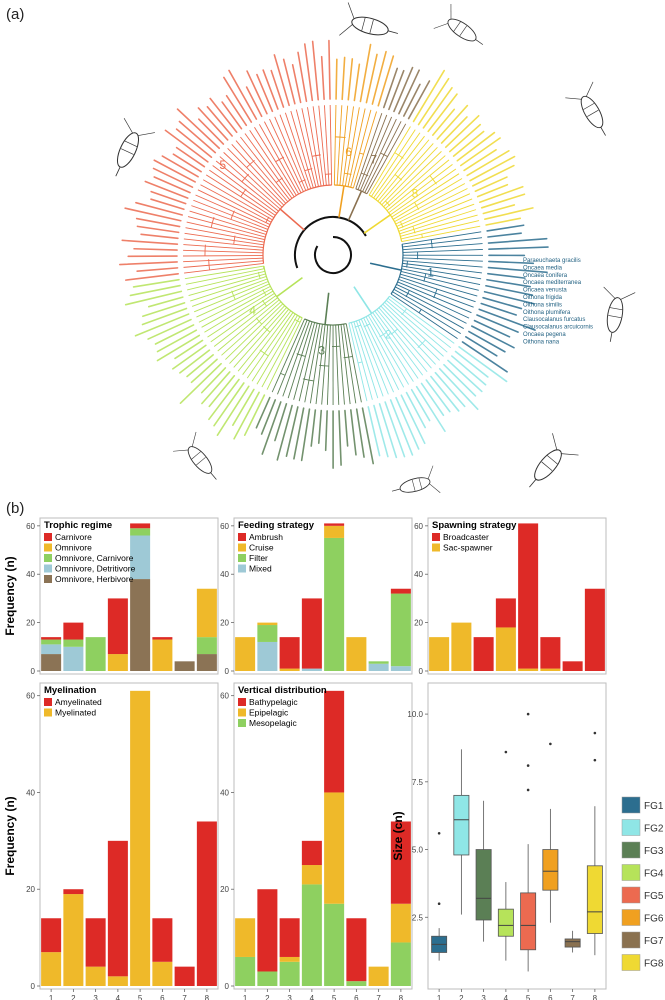  What do you see at coordinates (506, 997) in the screenshot?
I see `x-tick-label: 4` at bounding box center [506, 997].